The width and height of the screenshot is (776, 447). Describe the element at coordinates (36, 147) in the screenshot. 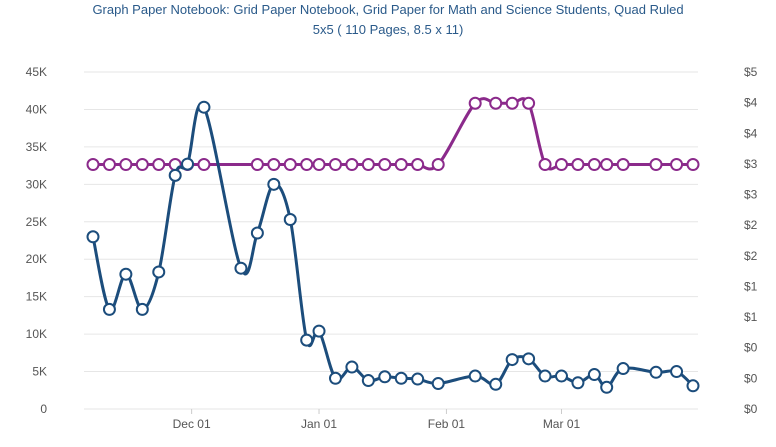

I see `y-left-tick-label: 35K` at that location.